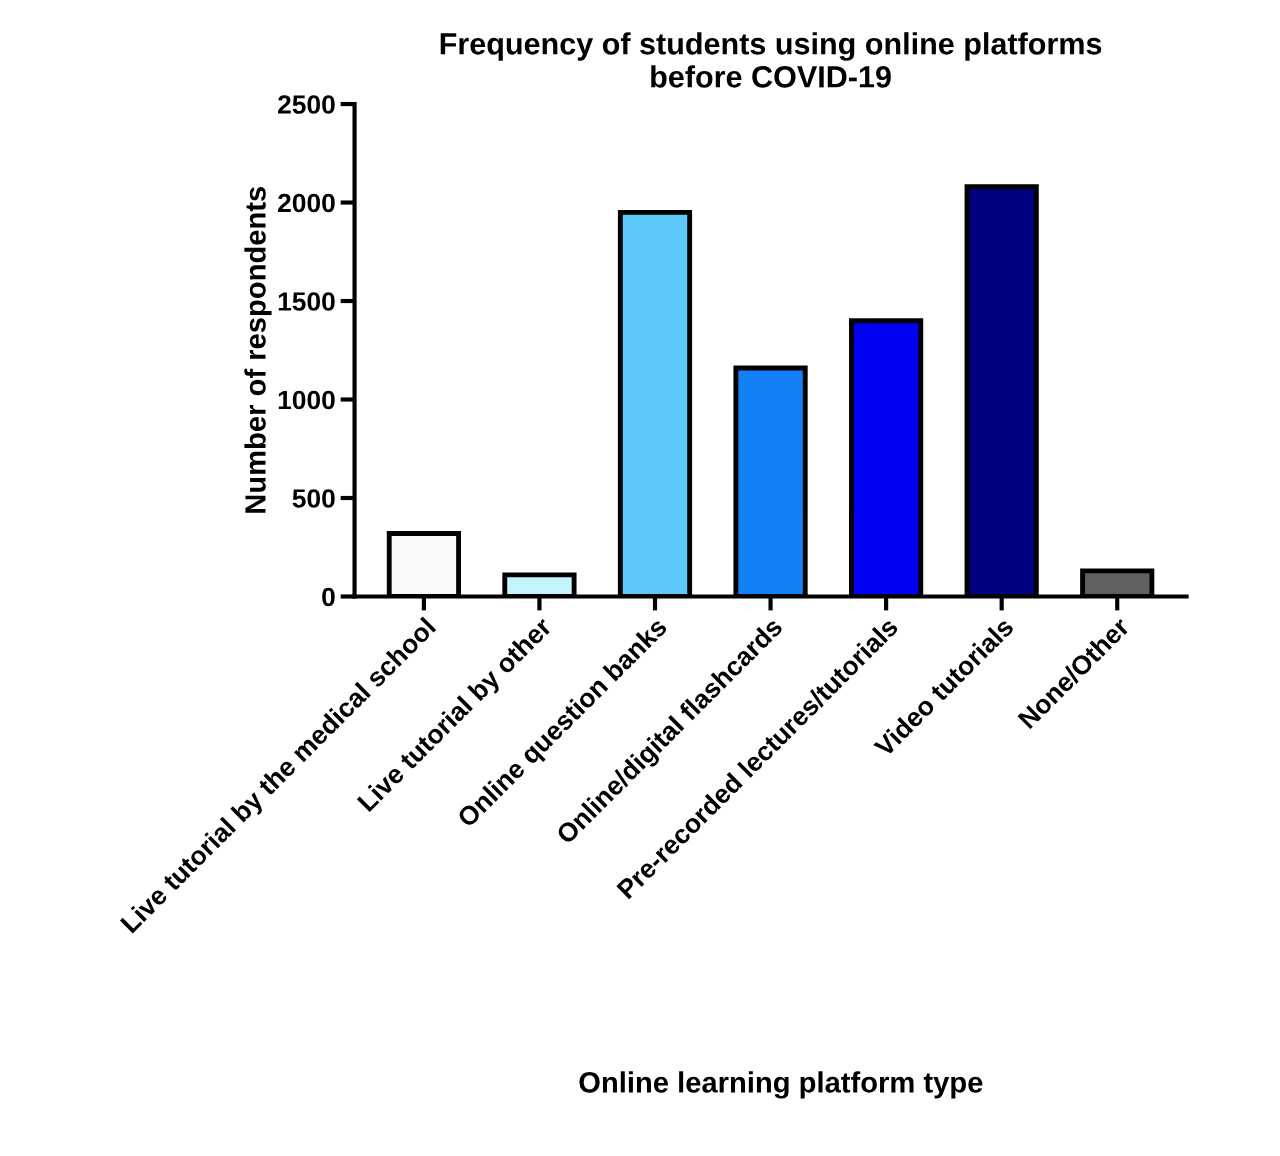  I want to click on y-tick-label: 500, so click(313, 498).